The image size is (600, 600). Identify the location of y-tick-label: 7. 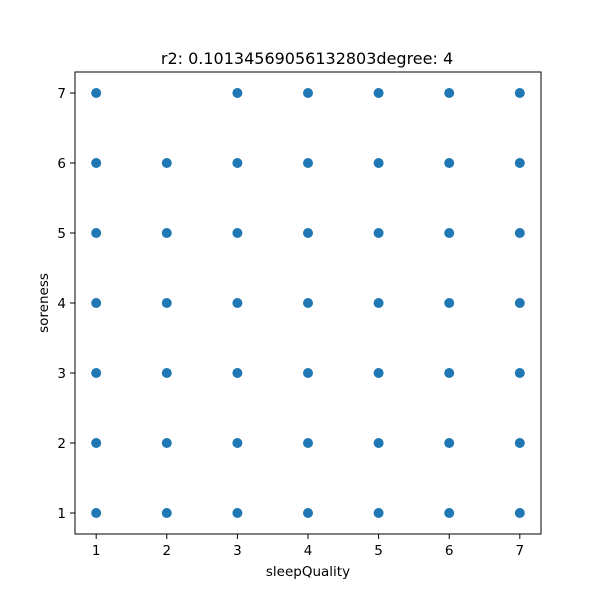
(61, 94).